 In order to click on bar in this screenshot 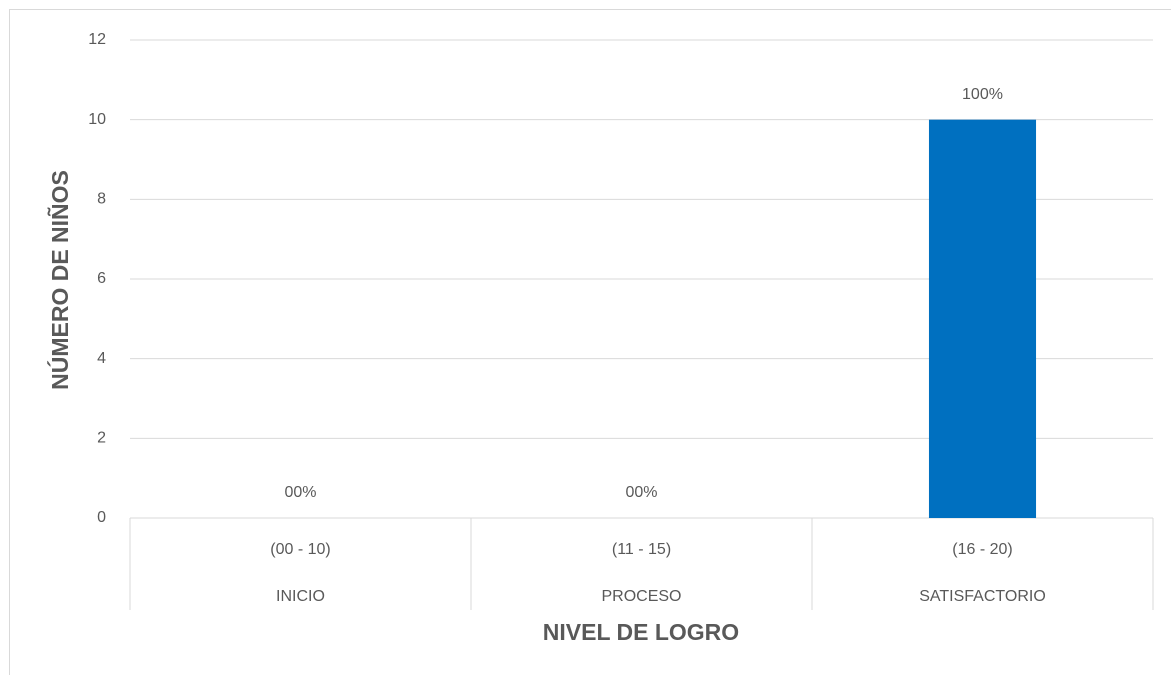, I will do `click(982, 319)`.